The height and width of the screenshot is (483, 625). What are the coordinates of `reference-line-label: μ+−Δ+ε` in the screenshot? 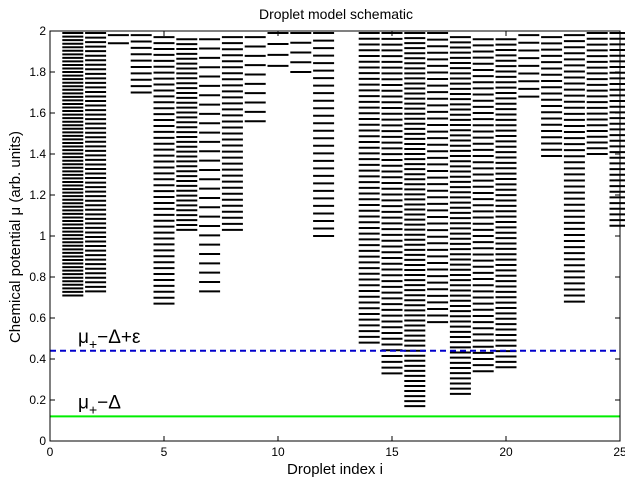 It's located at (109, 339).